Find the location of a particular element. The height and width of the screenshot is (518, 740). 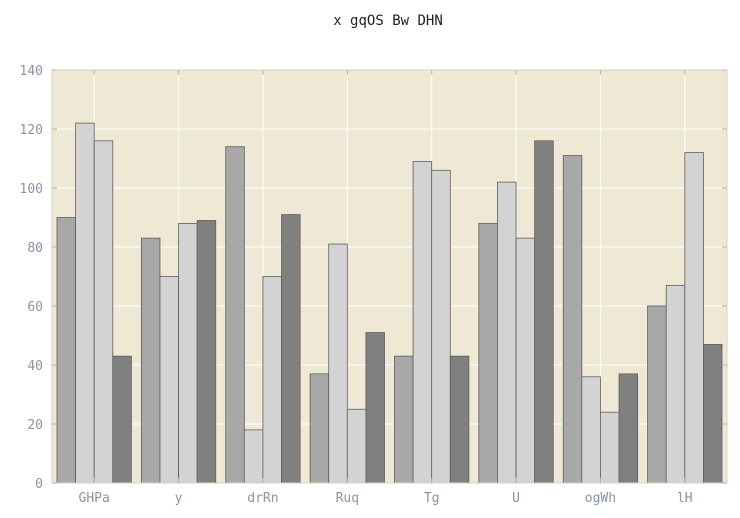

x-tick-label: y is located at coordinates (179, 498).